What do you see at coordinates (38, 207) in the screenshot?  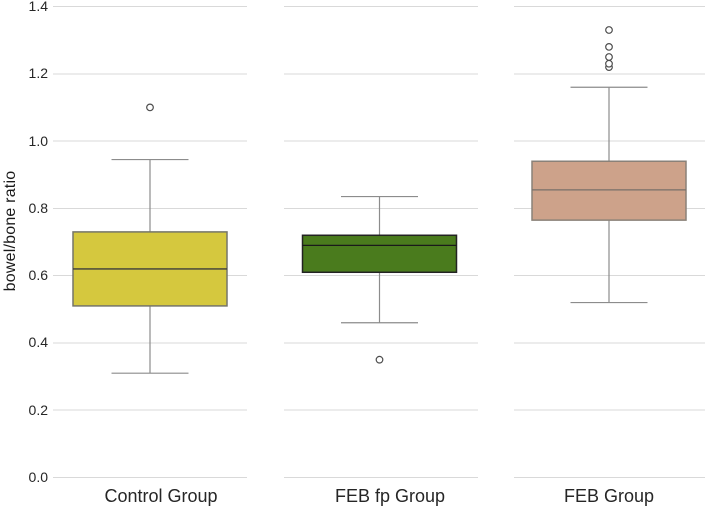 I see `y-tick-label: 0.8` at bounding box center [38, 207].